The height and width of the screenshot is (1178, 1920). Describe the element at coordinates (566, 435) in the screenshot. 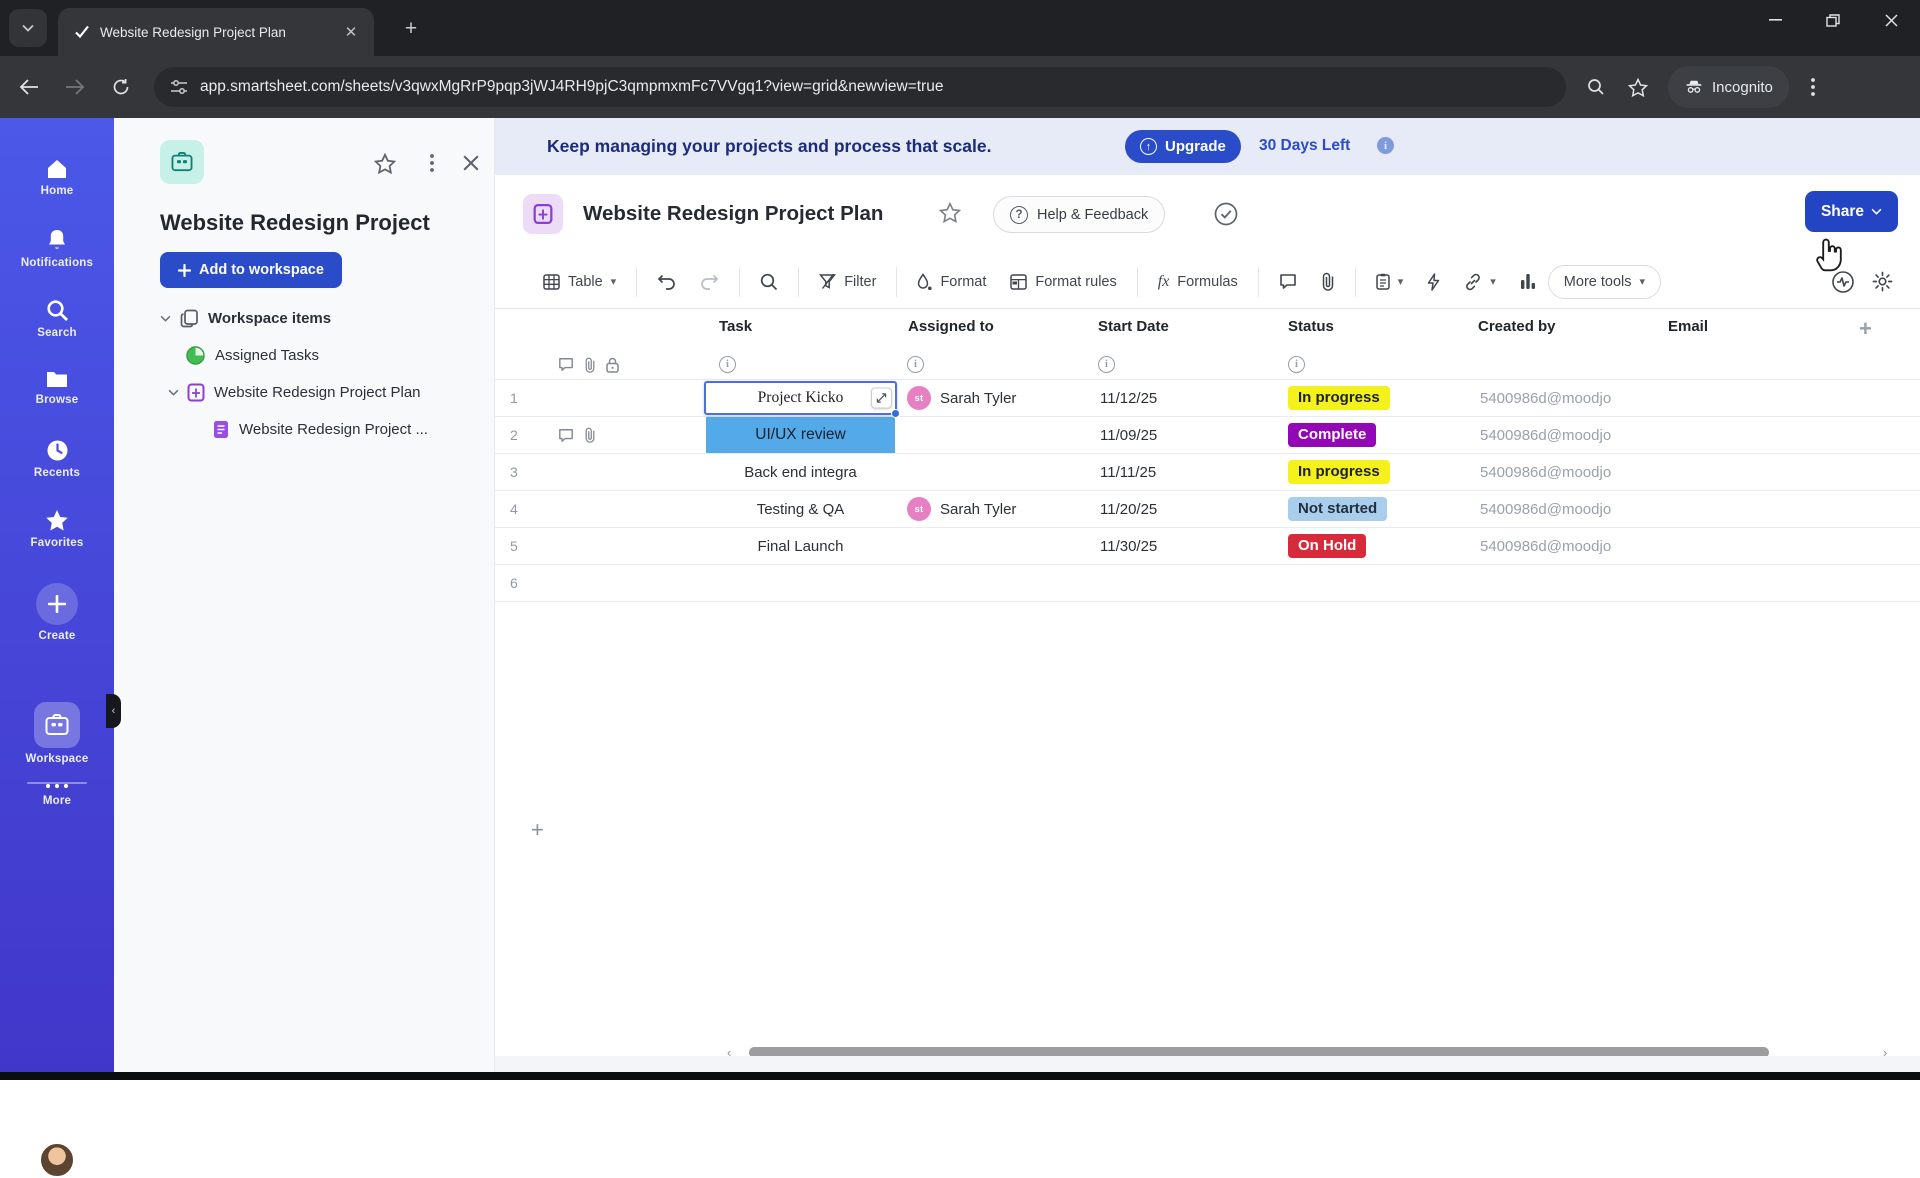

I see `comment-icon` at that location.